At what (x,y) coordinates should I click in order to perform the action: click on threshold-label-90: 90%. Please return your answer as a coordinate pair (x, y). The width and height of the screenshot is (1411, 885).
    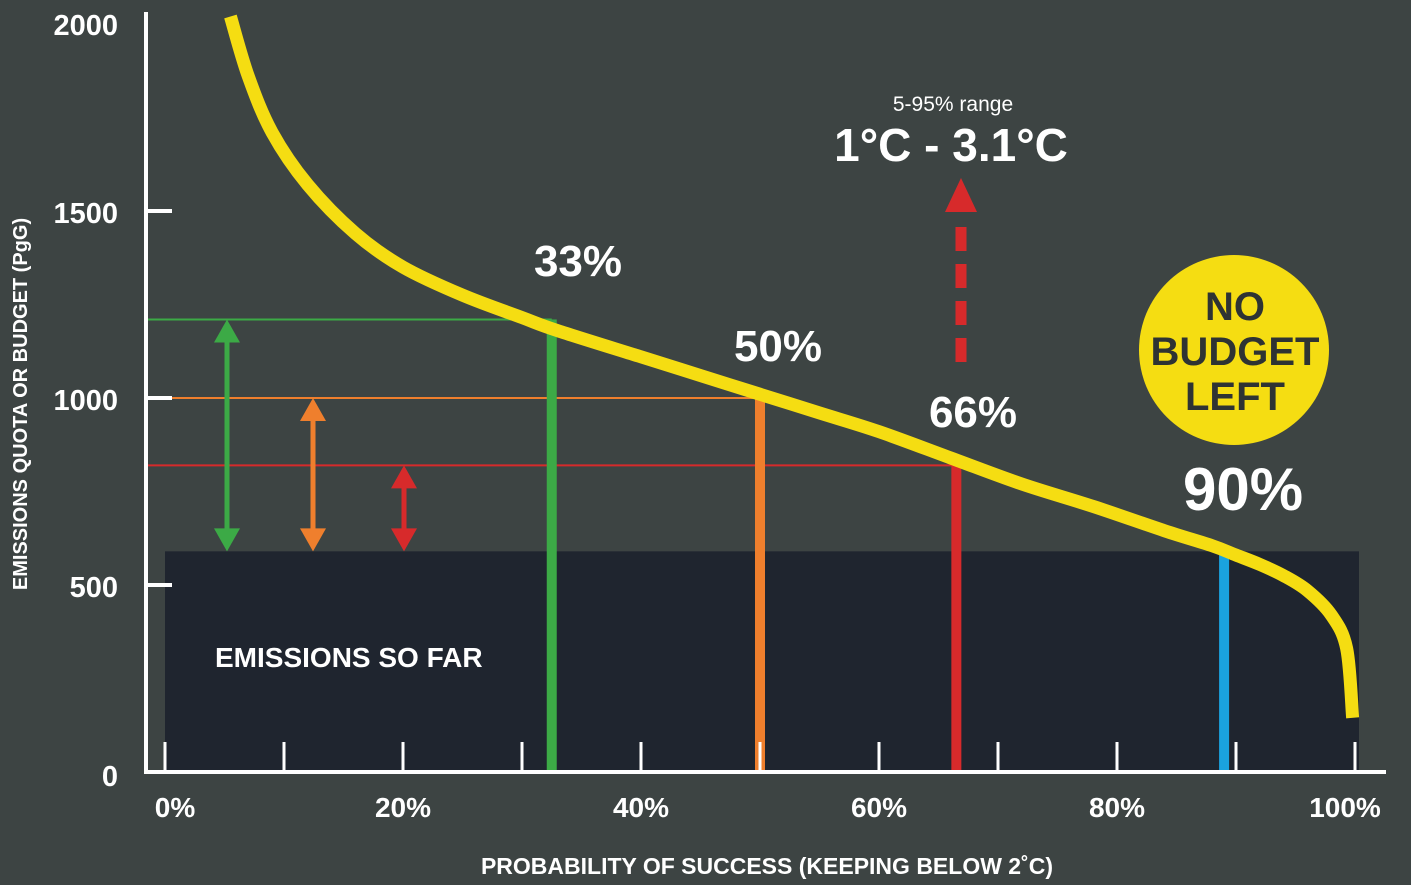
    Looking at the image, I should click on (1243, 489).